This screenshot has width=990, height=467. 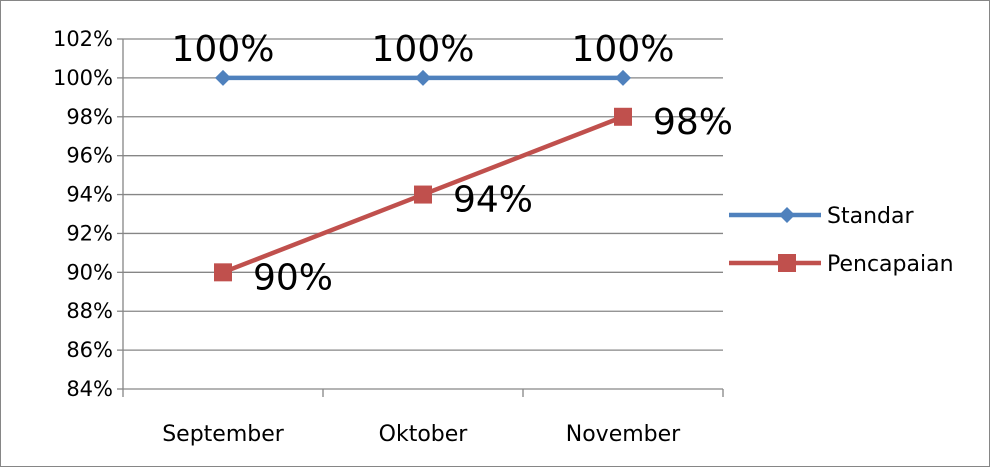 I want to click on y-tick-label: 94%, so click(x=89, y=195).